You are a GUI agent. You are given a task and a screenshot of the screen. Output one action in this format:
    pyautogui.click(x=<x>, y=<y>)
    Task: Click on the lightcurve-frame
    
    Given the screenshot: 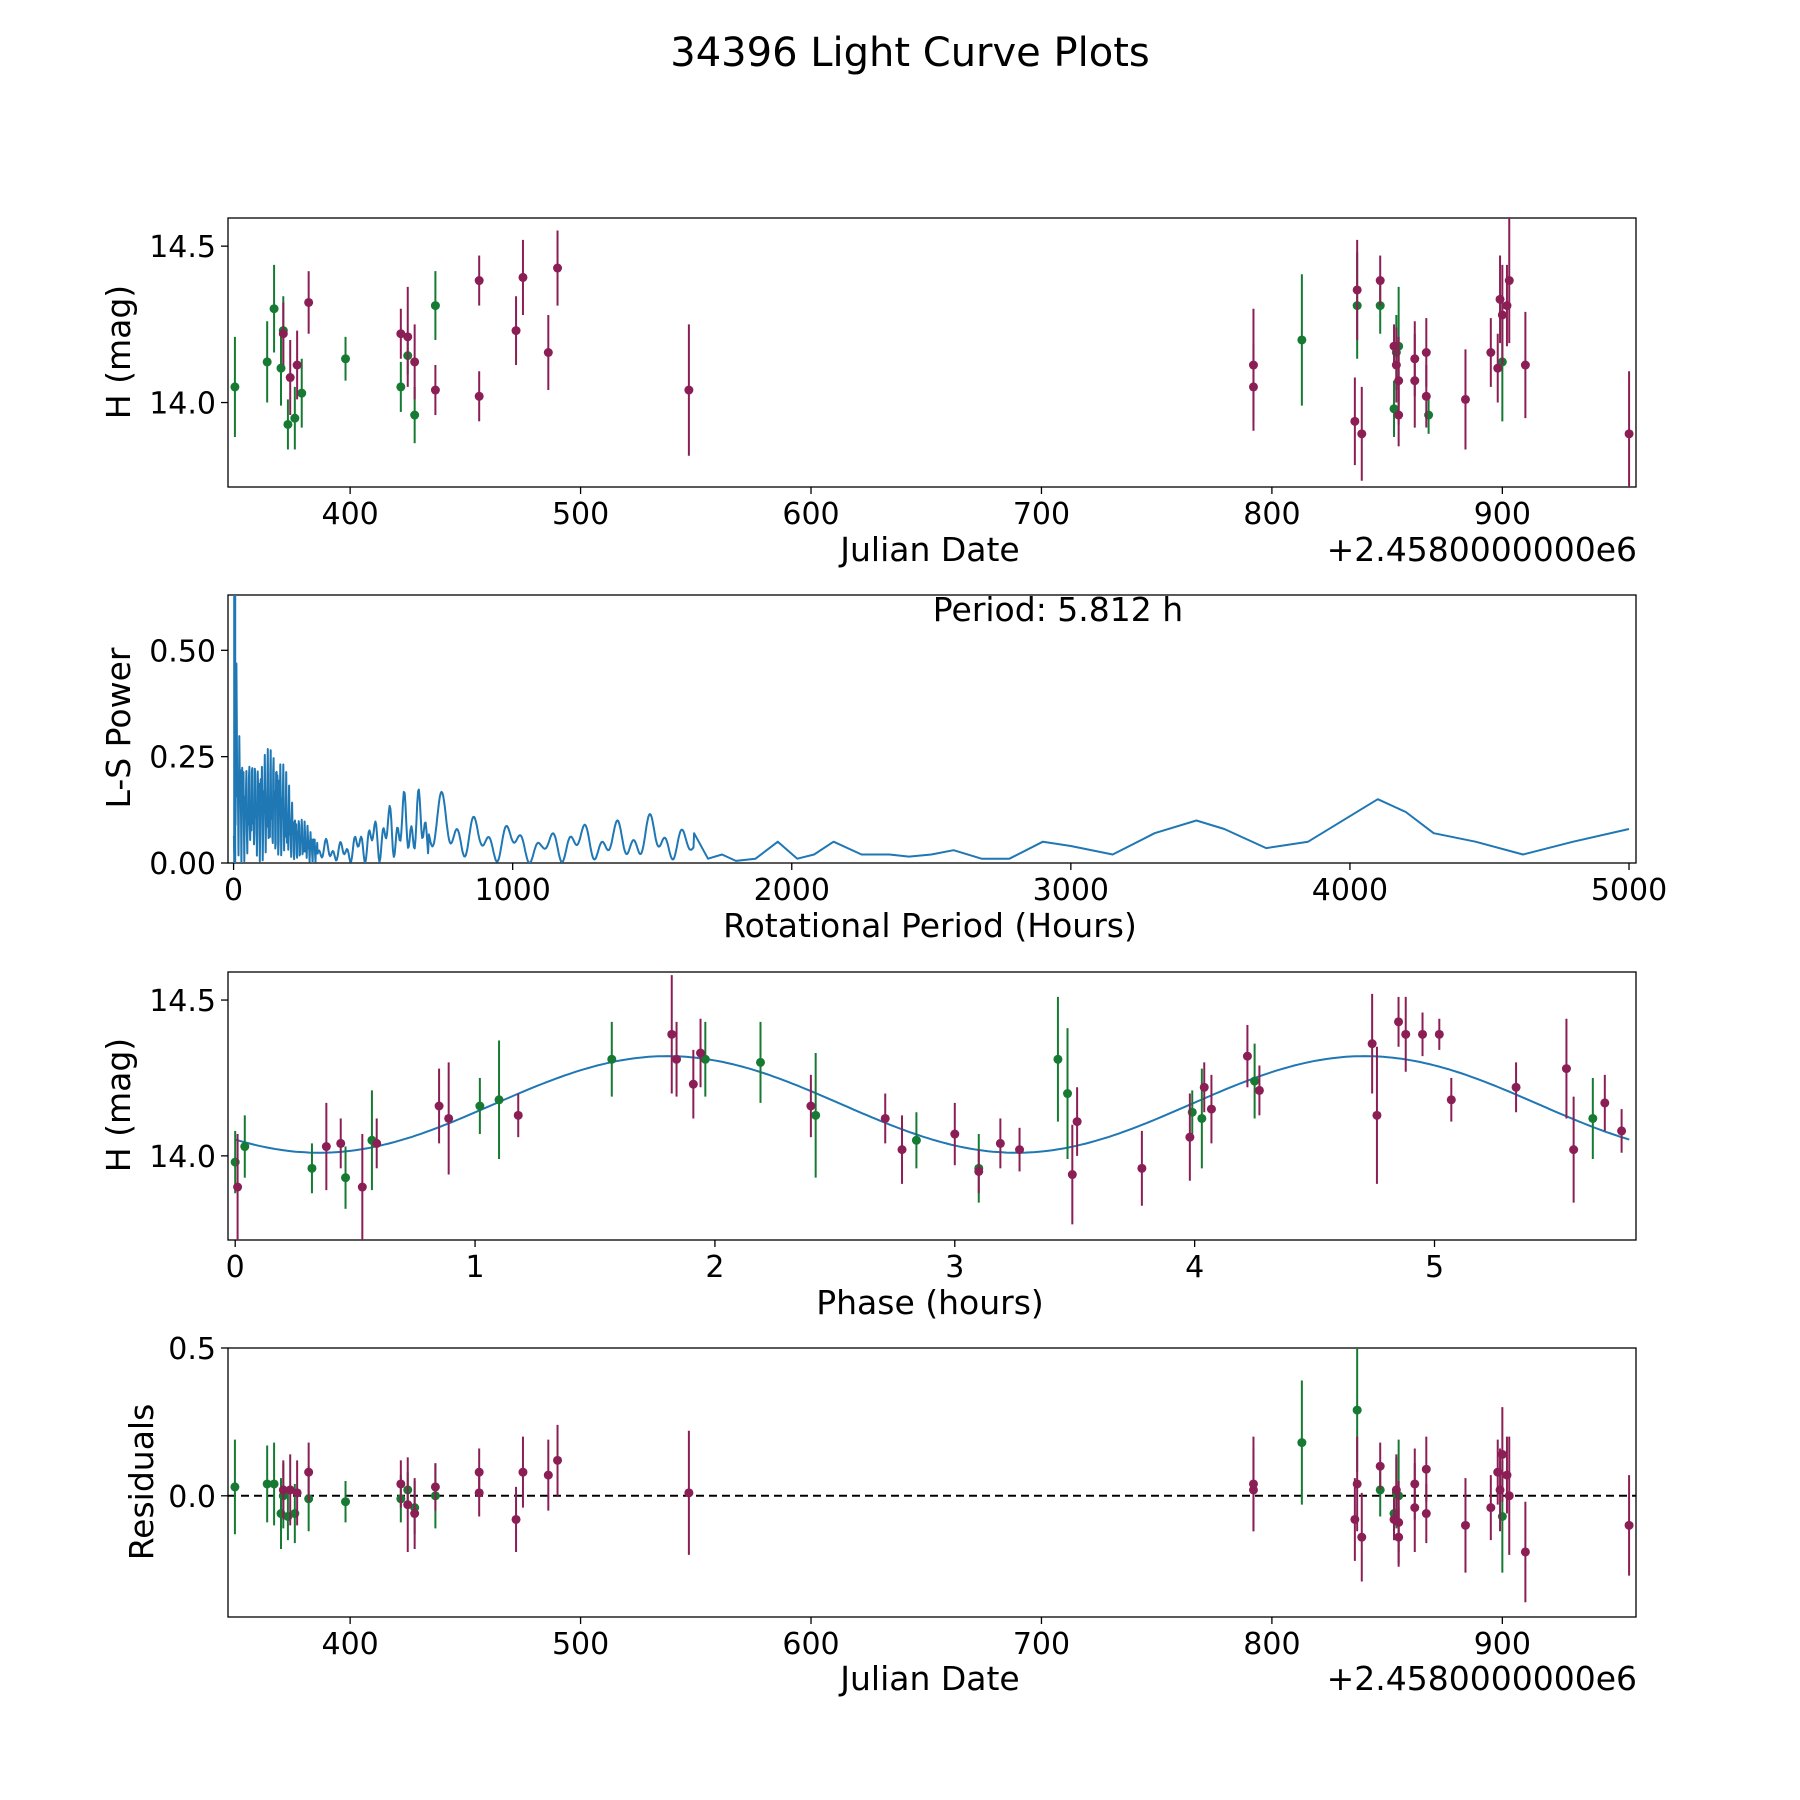 What is the action you would take?
    pyautogui.click(x=932, y=352)
    